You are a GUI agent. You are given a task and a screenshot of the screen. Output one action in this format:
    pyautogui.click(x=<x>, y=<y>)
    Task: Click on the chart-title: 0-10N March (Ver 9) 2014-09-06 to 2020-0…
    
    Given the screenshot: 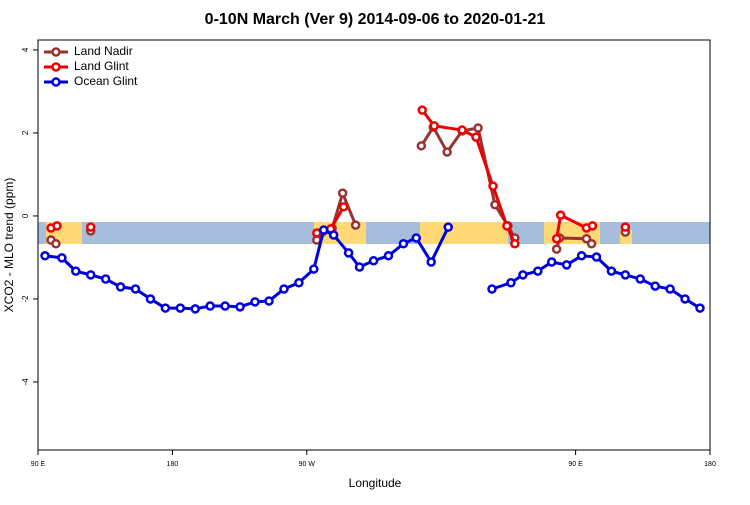 What is the action you would take?
    pyautogui.click(x=375, y=19)
    